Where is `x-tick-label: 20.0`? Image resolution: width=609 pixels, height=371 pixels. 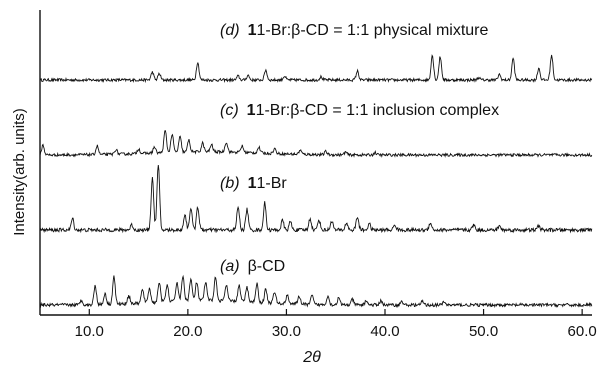 x-tick-label: 20.0 is located at coordinates (187, 331).